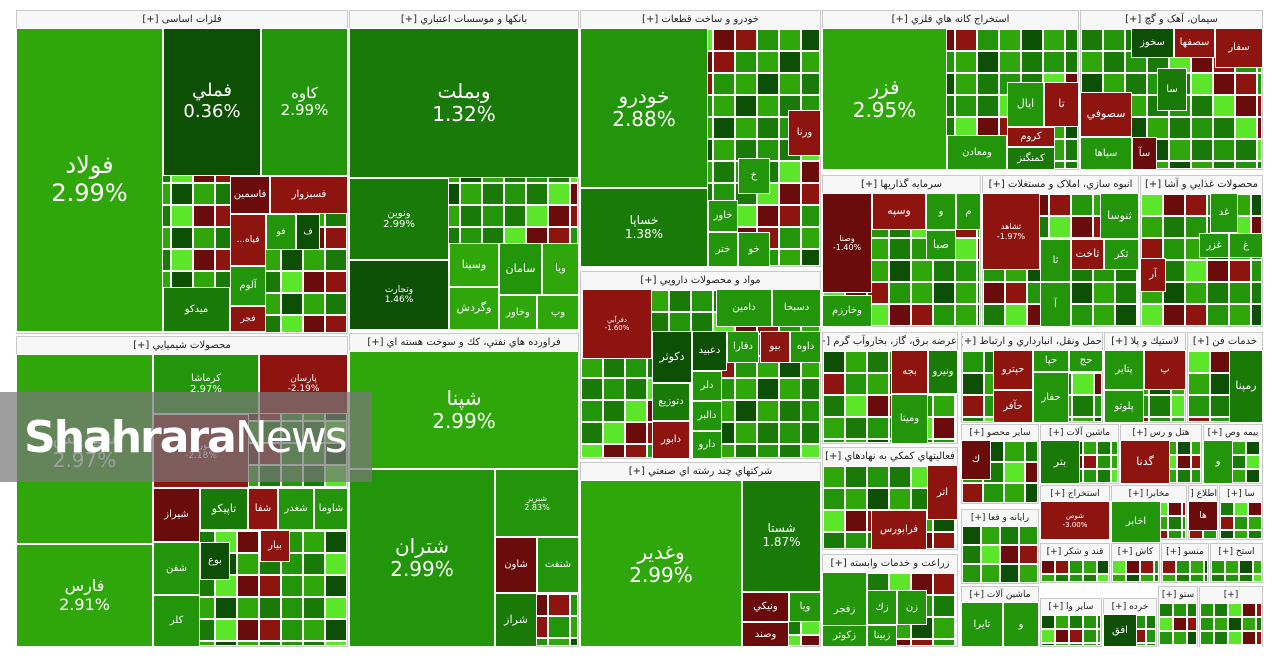  What do you see at coordinates (942, 492) in the screenshot?
I see `ticker-tile: اتر` at bounding box center [942, 492].